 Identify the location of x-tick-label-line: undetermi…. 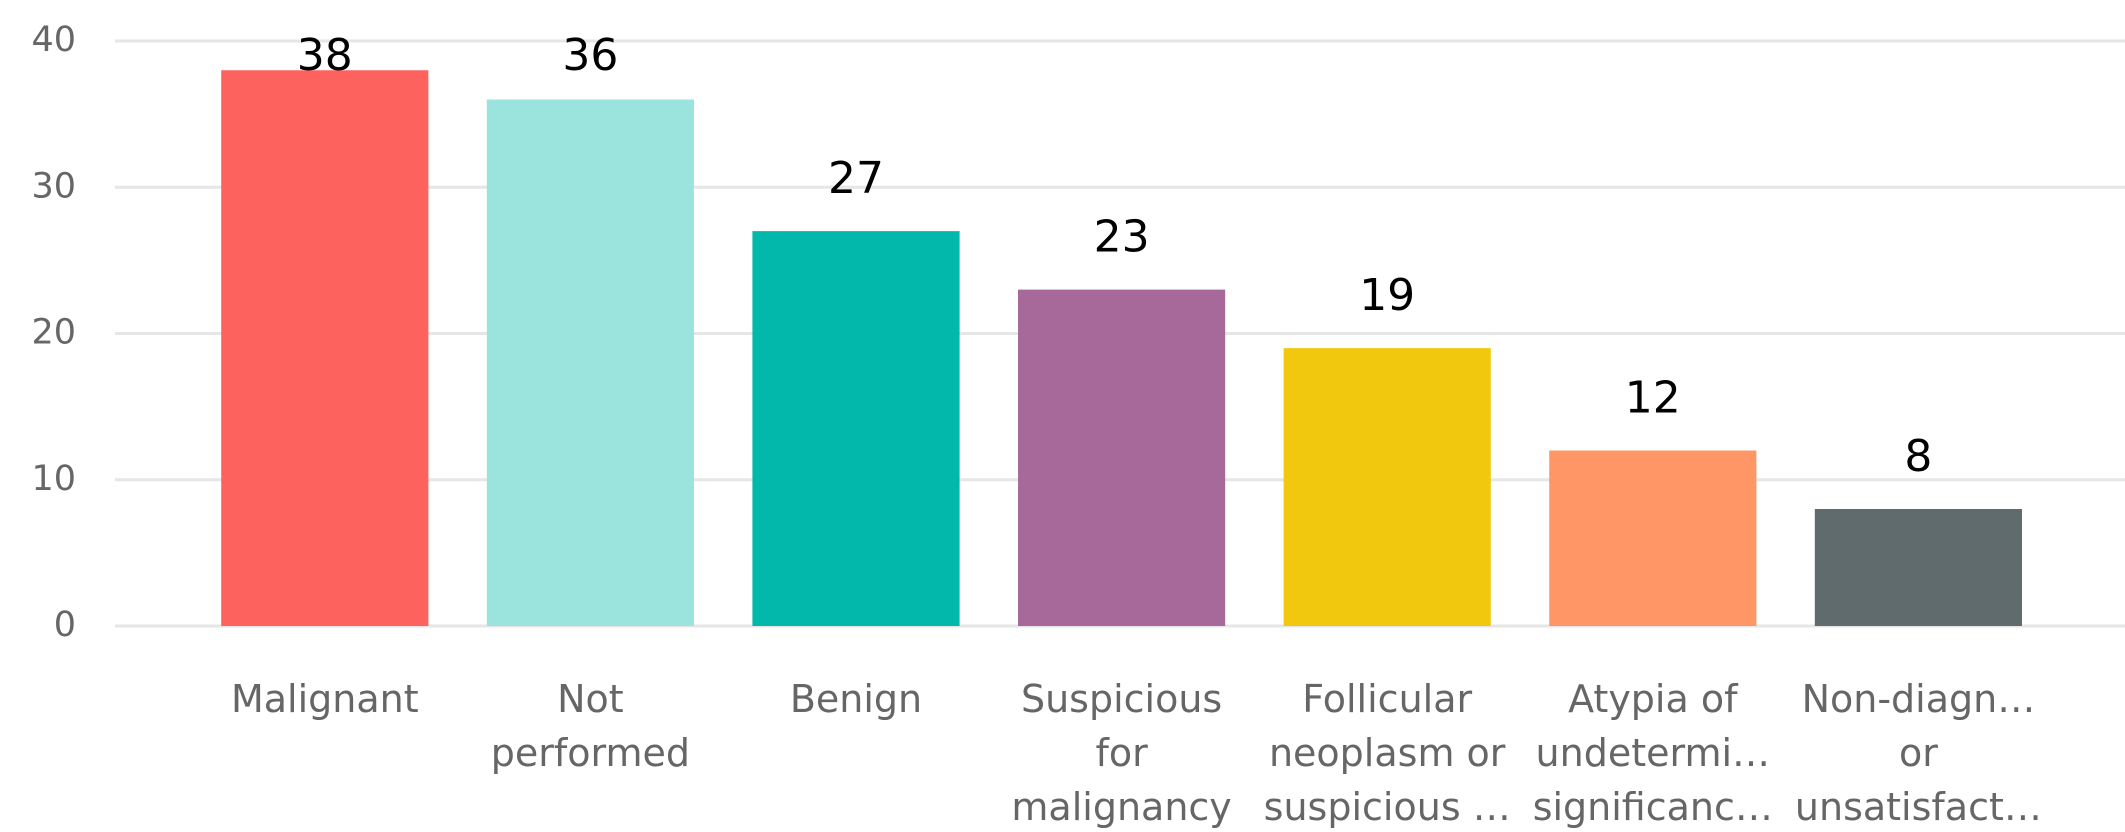
(1653, 753).